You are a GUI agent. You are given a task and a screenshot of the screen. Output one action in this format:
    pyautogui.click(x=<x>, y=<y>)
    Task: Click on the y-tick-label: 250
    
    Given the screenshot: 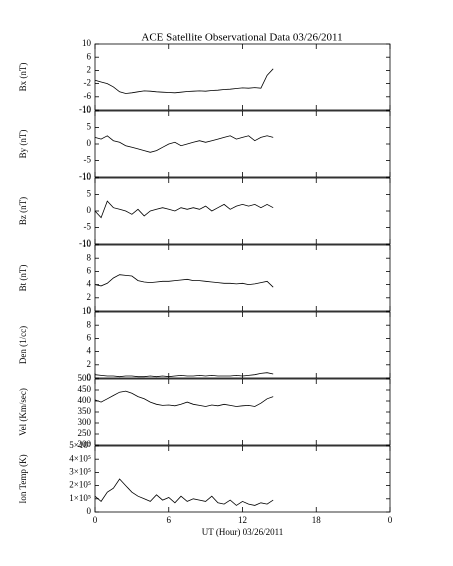 What is the action you would take?
    pyautogui.click(x=85, y=433)
    